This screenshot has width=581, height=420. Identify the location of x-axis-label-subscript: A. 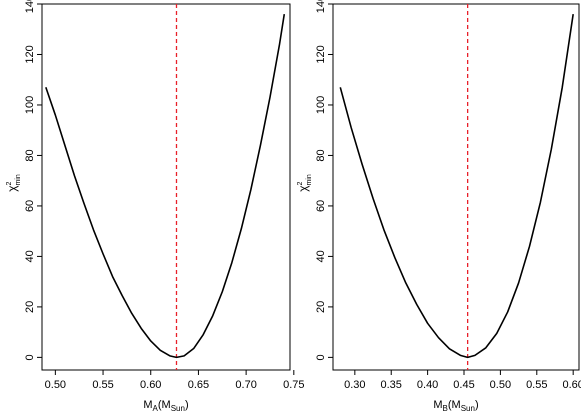
(156, 408).